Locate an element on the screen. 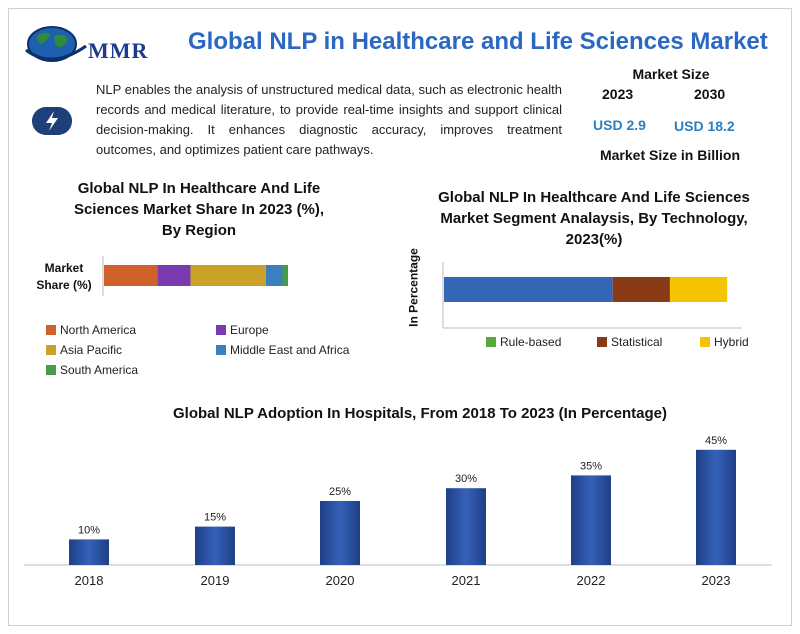 Image resolution: width=800 pixels, height=634 pixels. market-size-year-2: 2030 is located at coordinates (710, 94).